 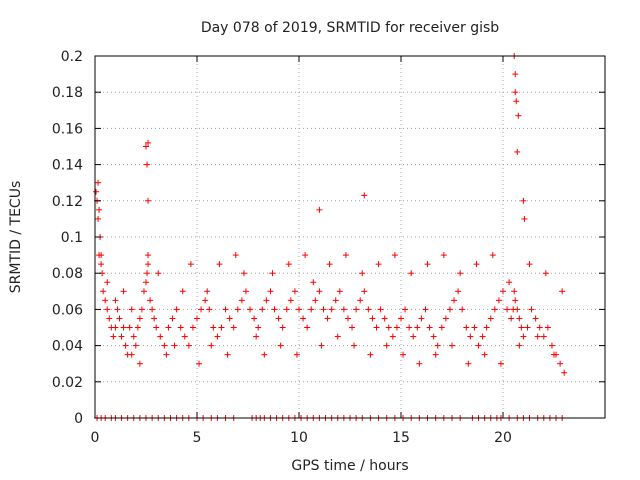 I want to click on x-tick-label: 10, so click(x=299, y=438).